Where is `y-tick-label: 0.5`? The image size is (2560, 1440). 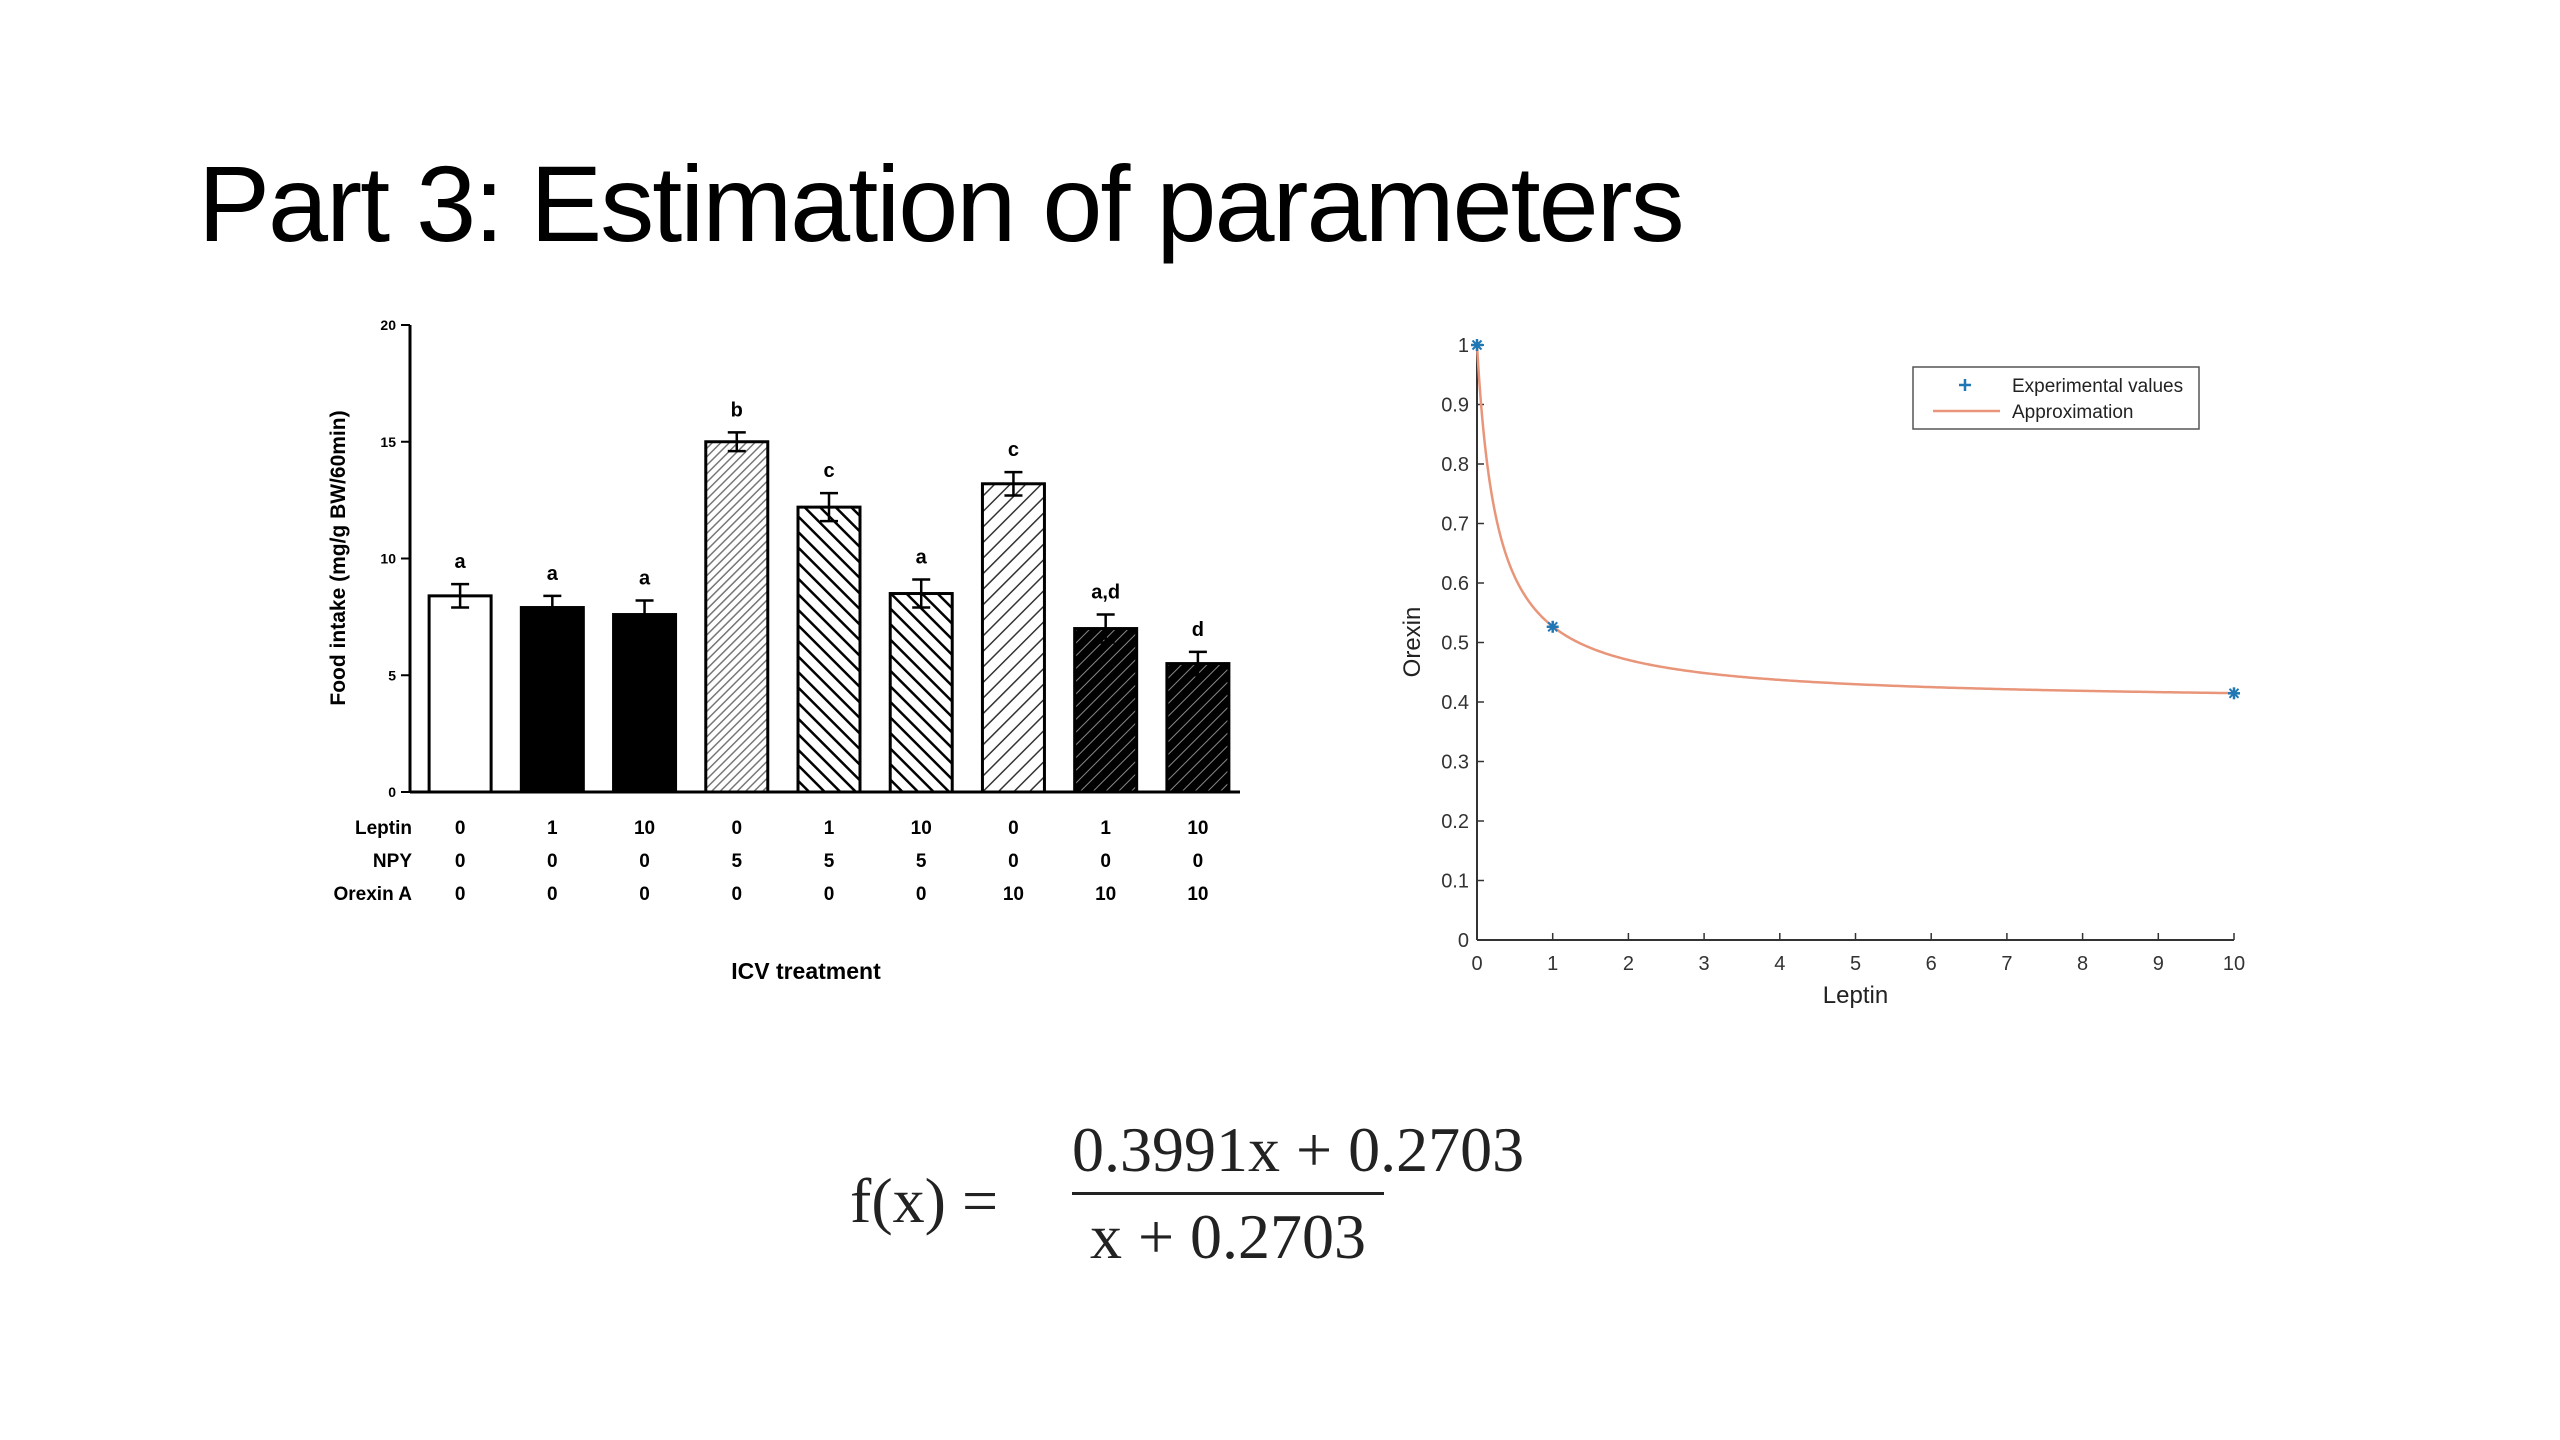
y-tick-label: 0.5 is located at coordinates (1455, 644).